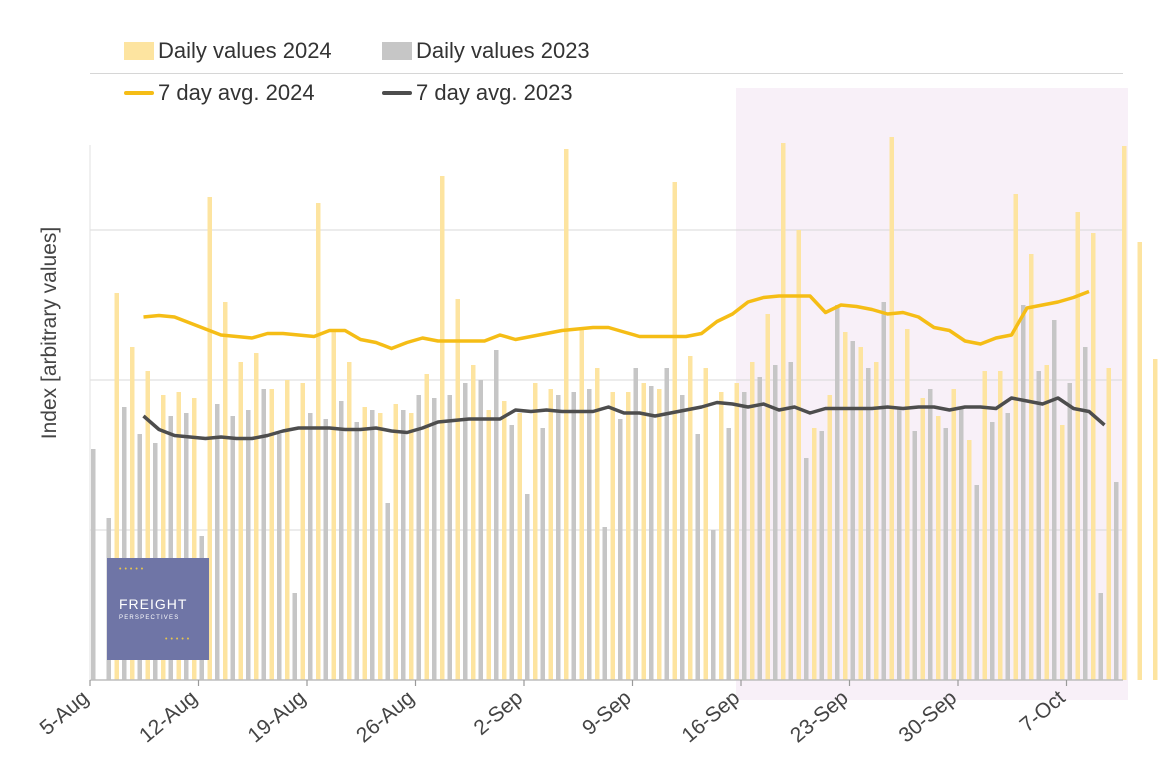 The image size is (1160, 778). Describe the element at coordinates (228, 51) in the screenshot. I see `legend-item-daily-2024: Daily values 2024` at that location.